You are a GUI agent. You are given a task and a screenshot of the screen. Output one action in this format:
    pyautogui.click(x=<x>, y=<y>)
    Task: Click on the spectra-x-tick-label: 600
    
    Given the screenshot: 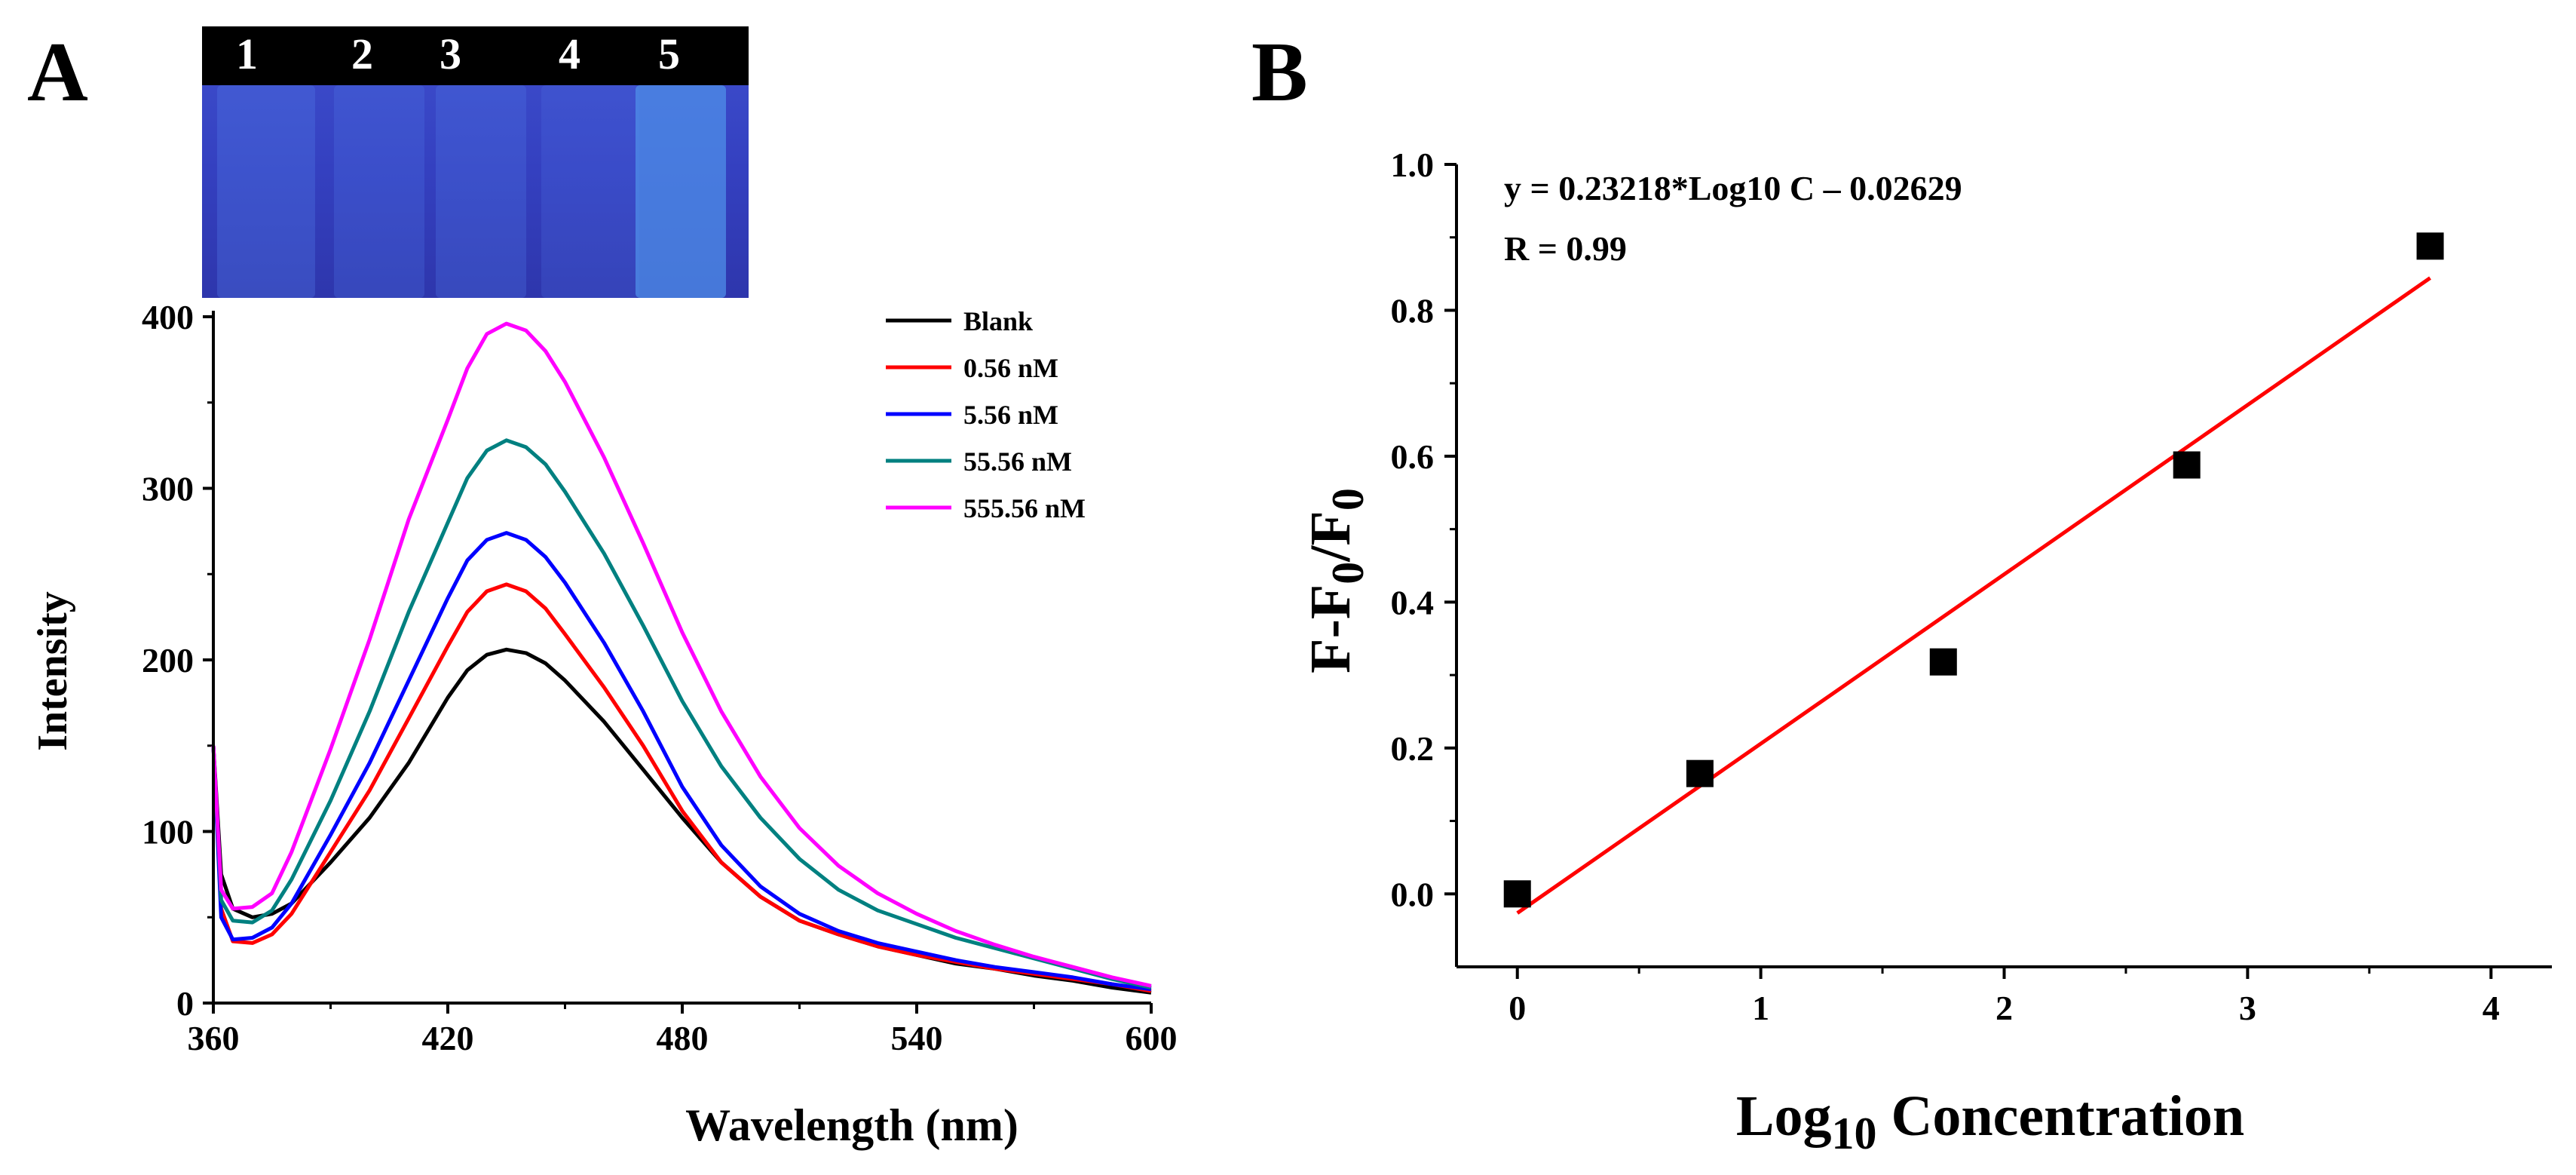 What is the action you would take?
    pyautogui.click(x=1152, y=1038)
    